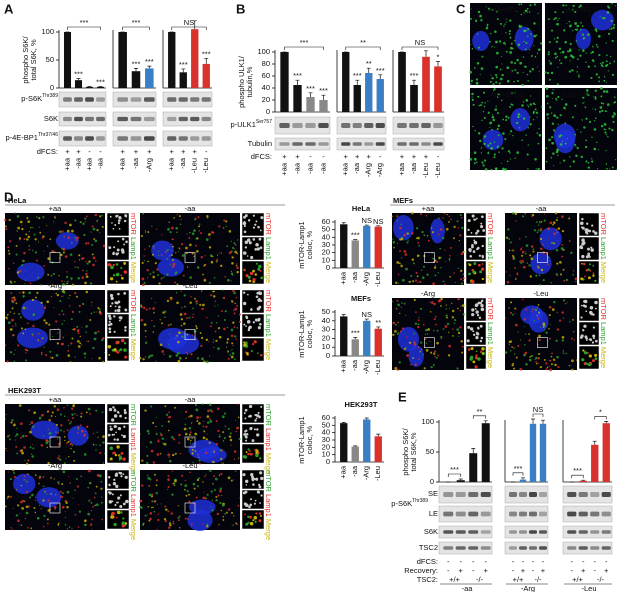 This screenshot has height=592, width=617. What do you see at coordinates (149, 61) in the screenshot?
I see `significance: ***` at bounding box center [149, 61].